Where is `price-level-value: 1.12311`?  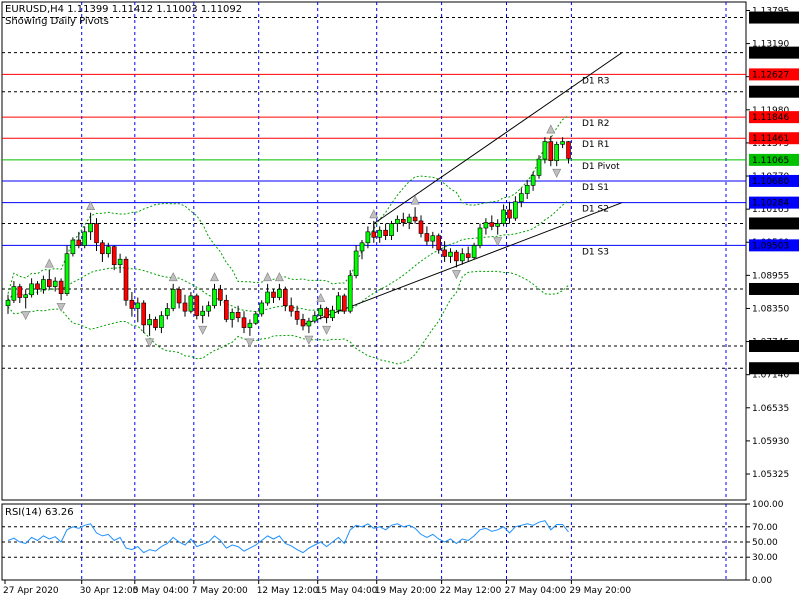 price-level-value: 1.12311 is located at coordinates (770, 93).